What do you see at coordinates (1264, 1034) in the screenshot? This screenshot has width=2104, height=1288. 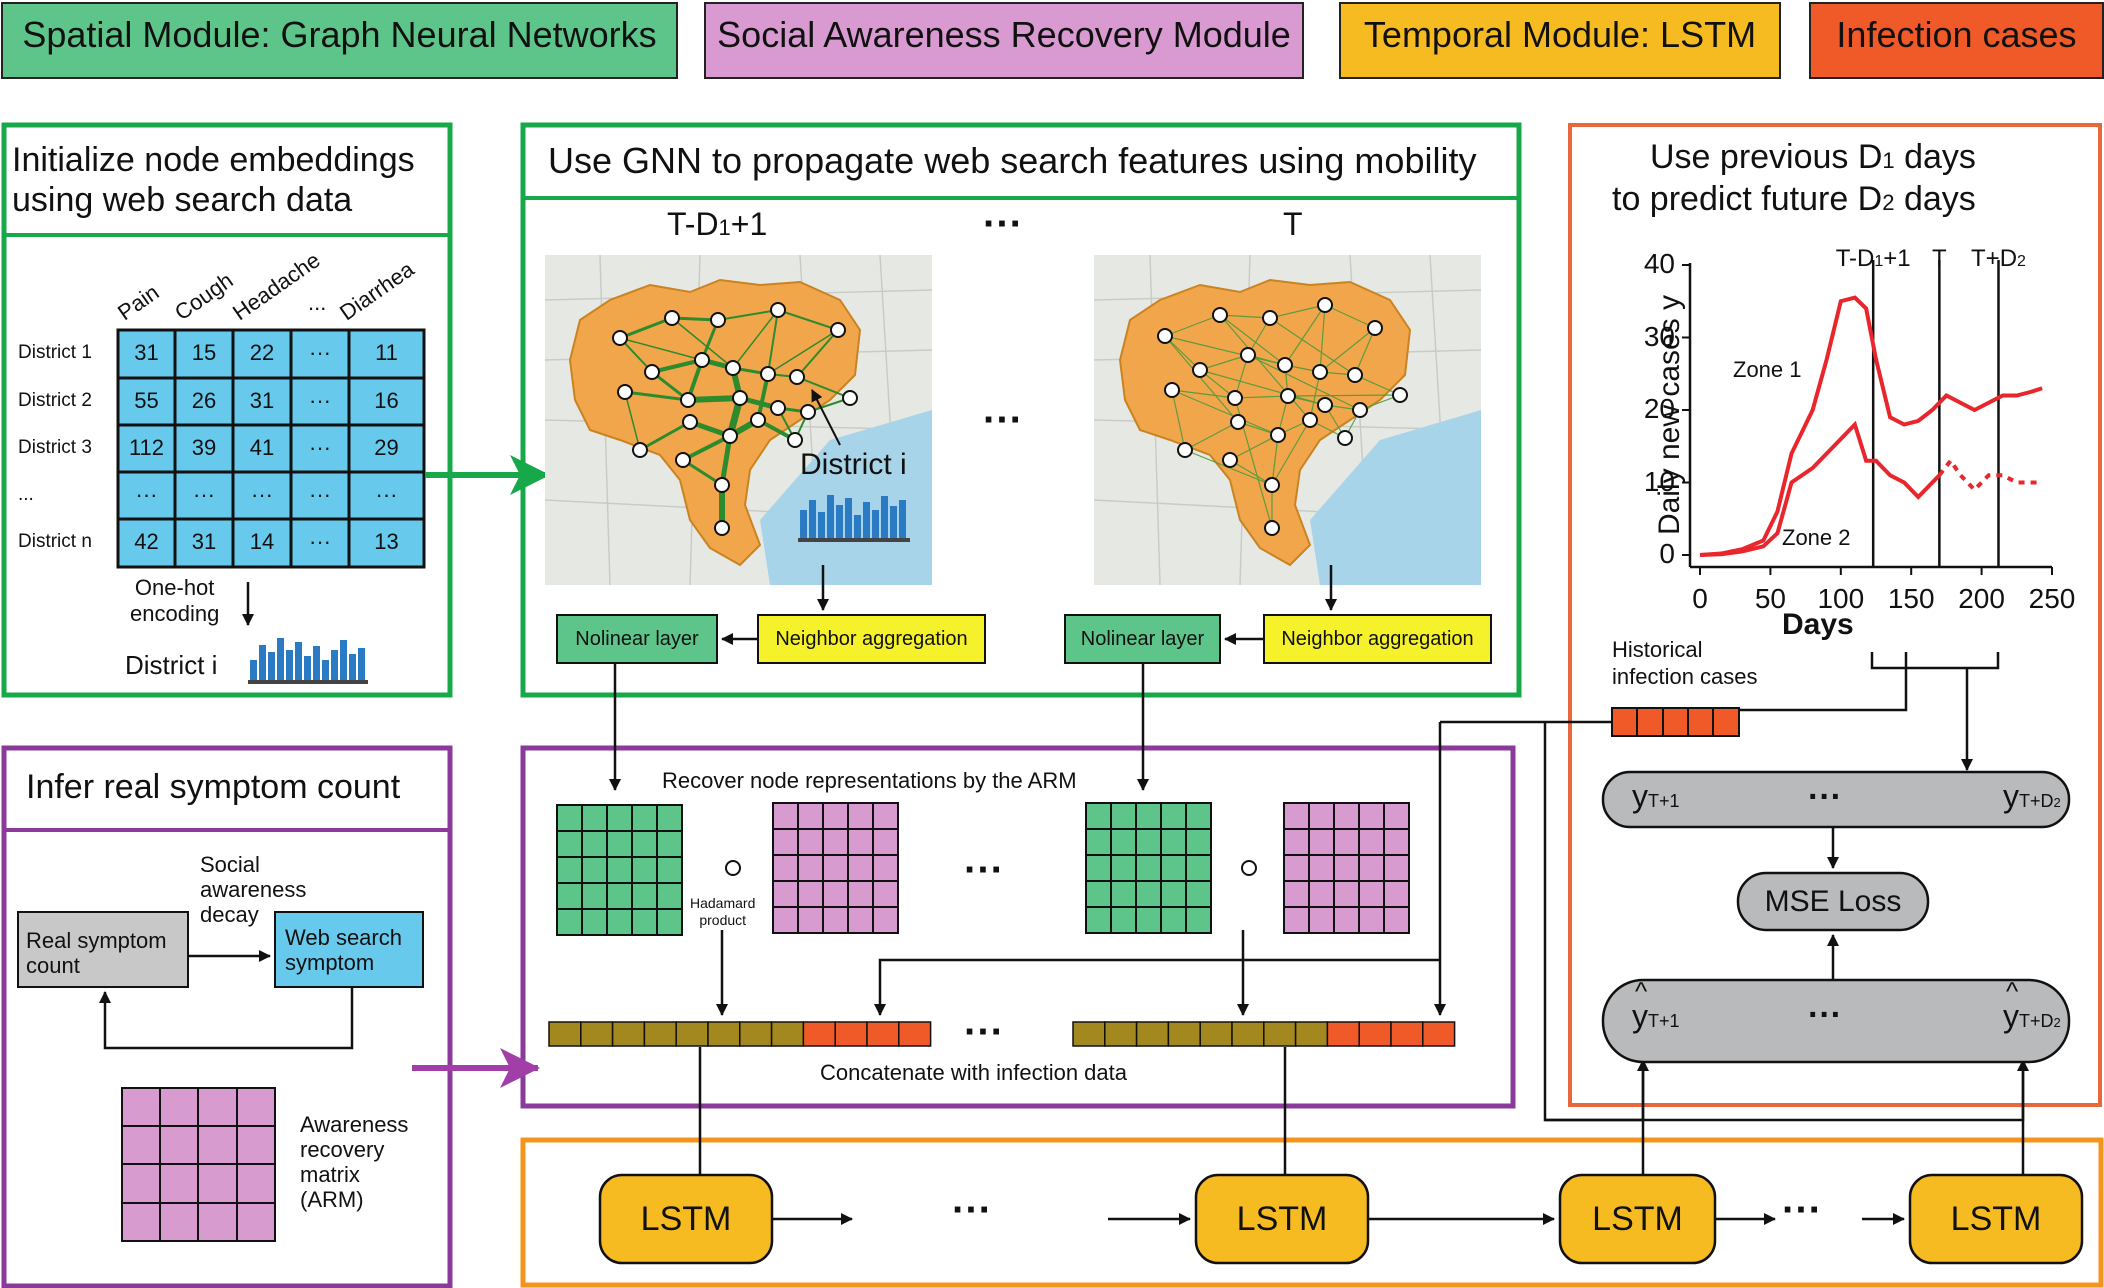 I see `concat-bar-right` at bounding box center [1264, 1034].